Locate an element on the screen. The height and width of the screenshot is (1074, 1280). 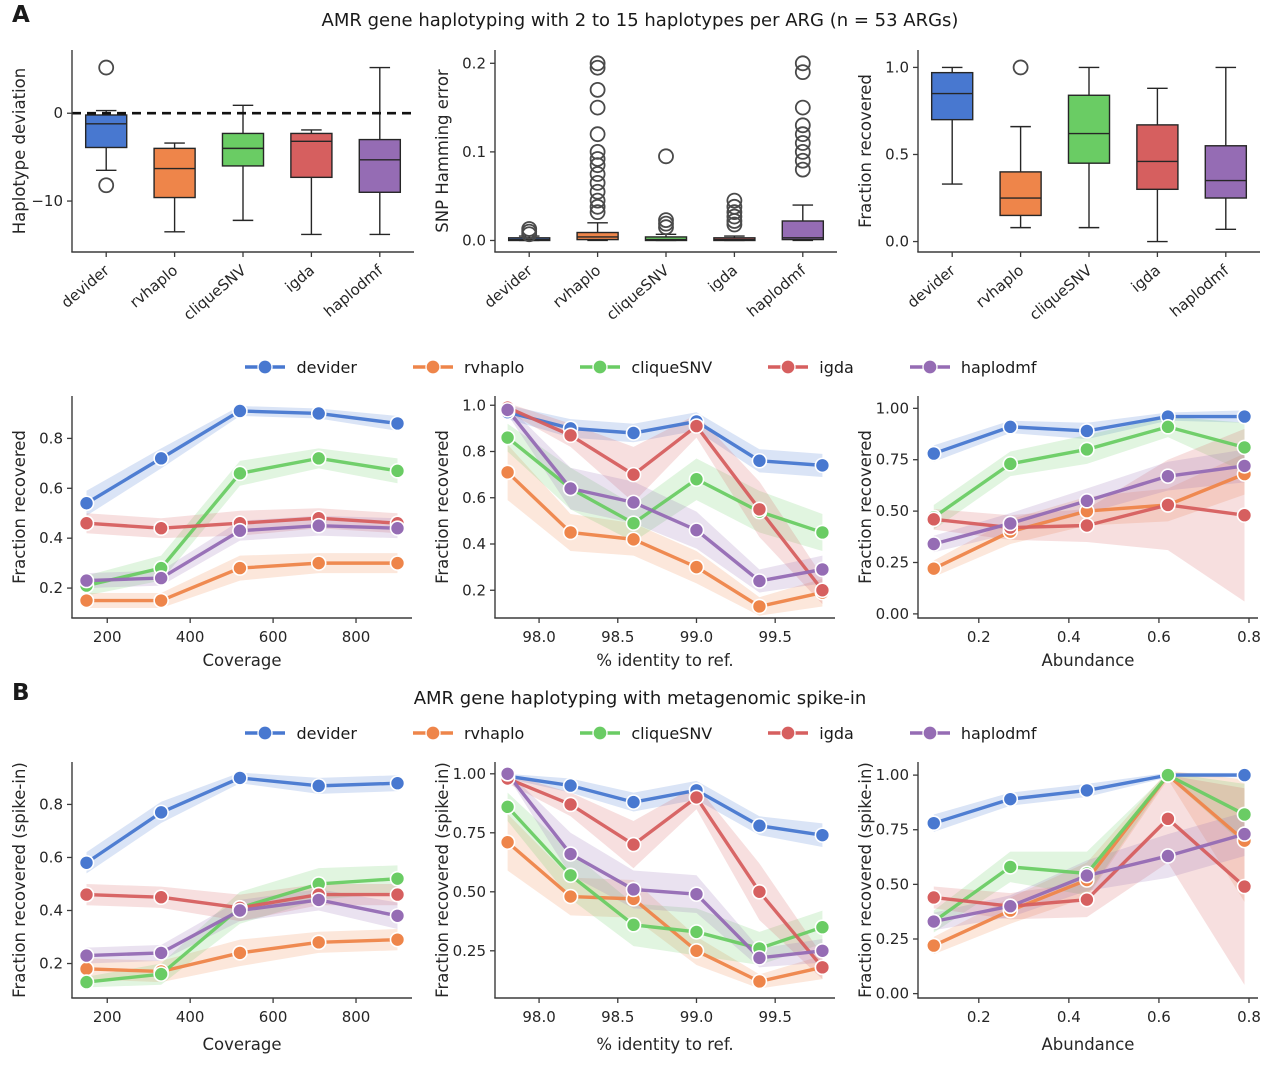
legend-a: devider rvhaplo cliqueSNV igda haplodmf is located at coordinates (640, 367).